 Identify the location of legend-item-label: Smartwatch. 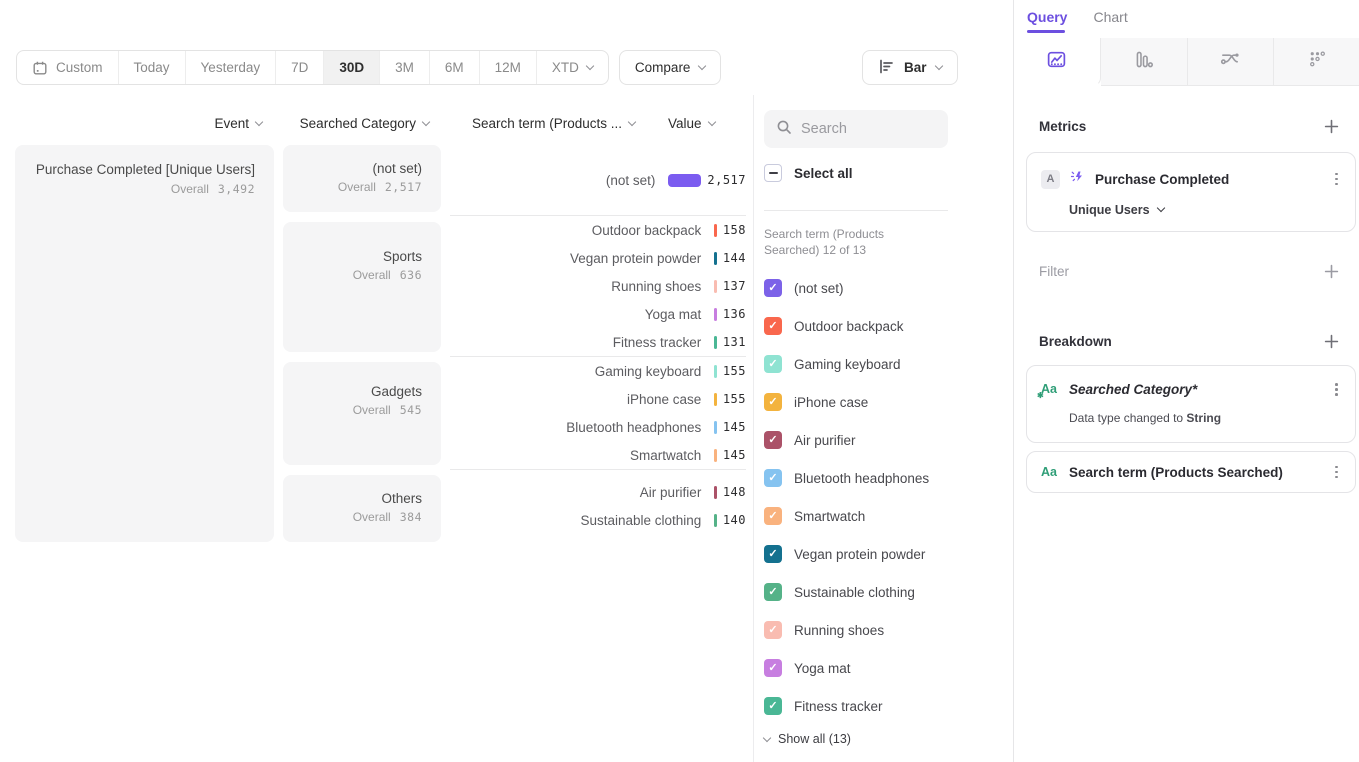
(830, 516).